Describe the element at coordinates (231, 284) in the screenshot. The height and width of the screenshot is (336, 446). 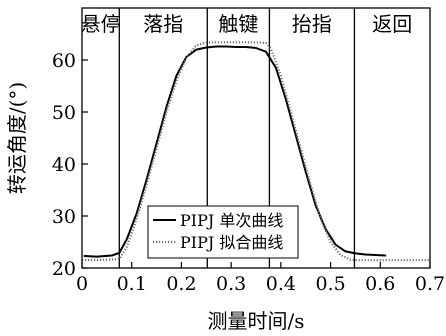
I see `x-tick-label-3: 0.3` at that location.